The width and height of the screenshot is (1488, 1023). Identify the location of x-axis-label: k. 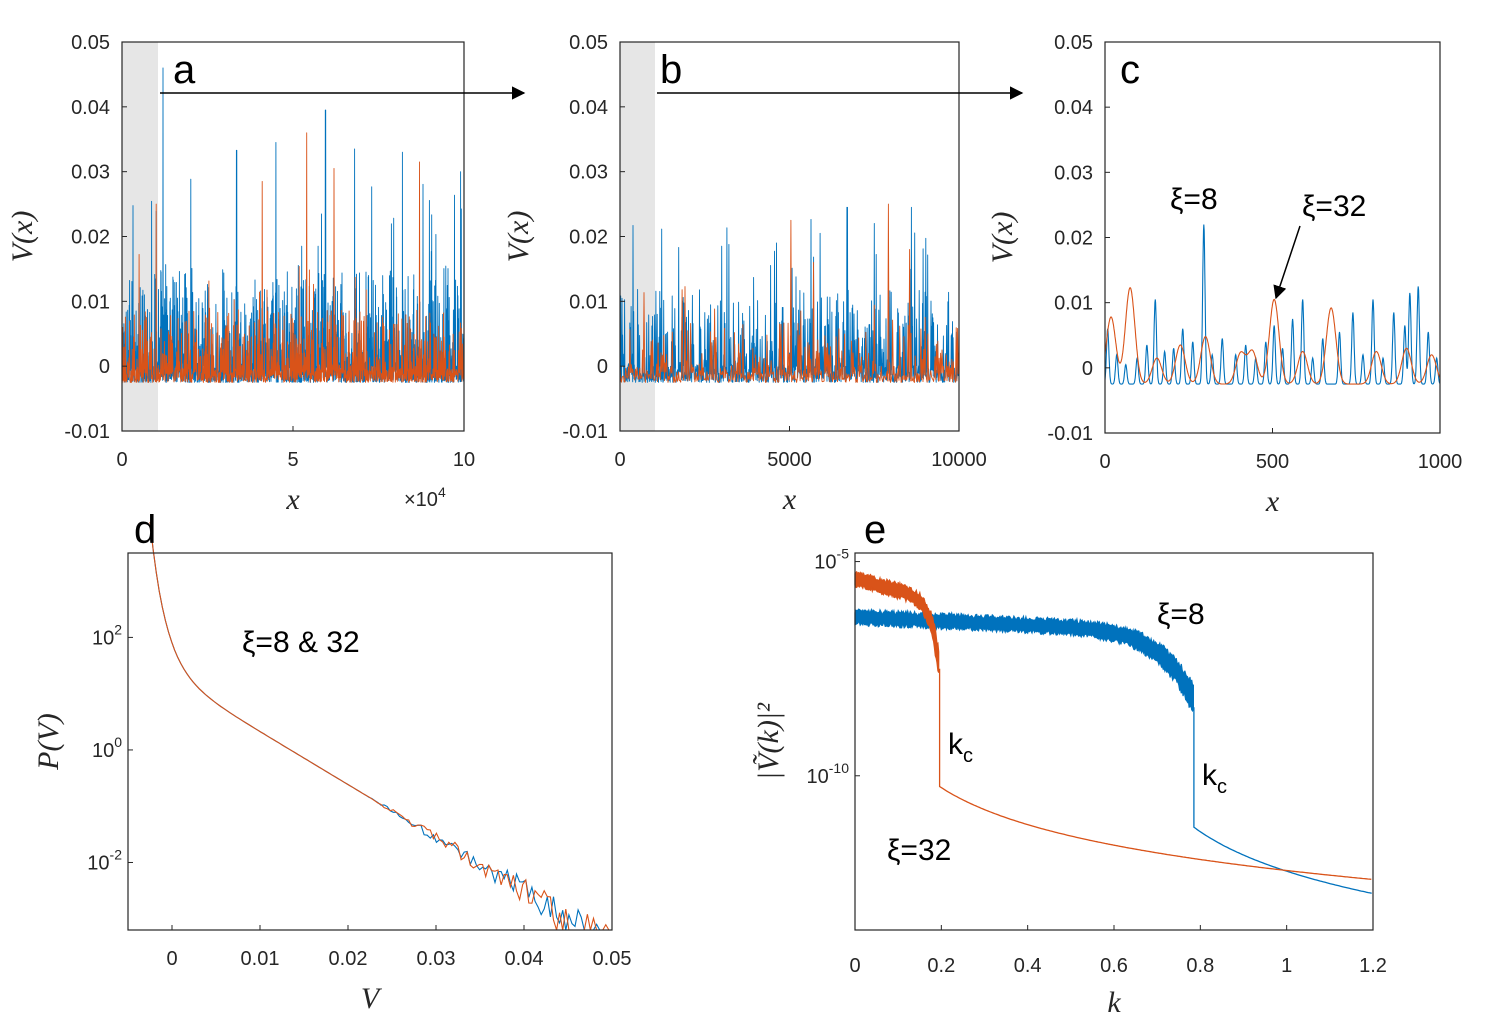
(1114, 1002).